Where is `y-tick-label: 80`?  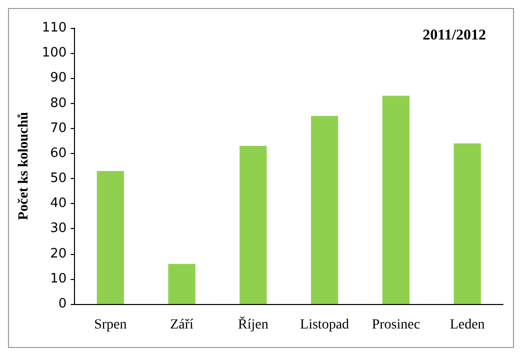
y-tick-label: 80 is located at coordinates (58, 103).